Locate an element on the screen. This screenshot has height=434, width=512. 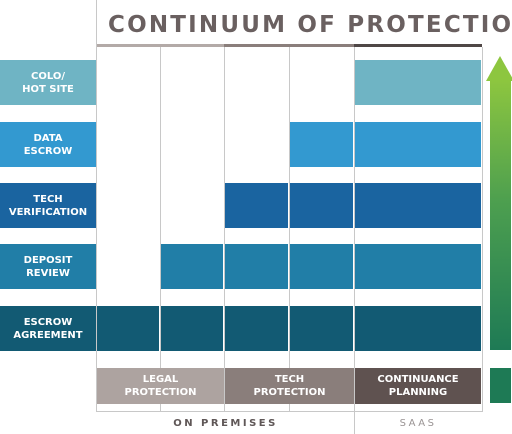
level-label-deposit-review: DEPOSIT REVIEW is located at coordinates (48, 266).